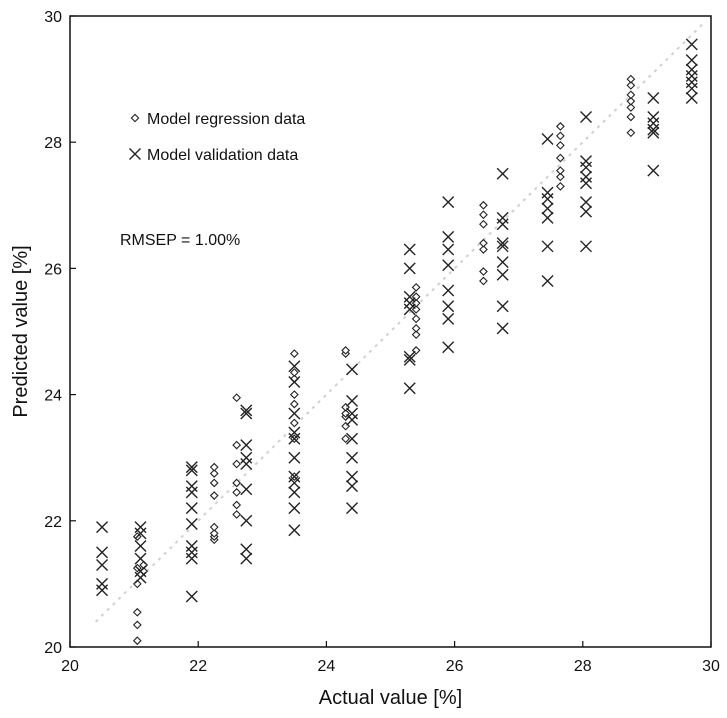 The height and width of the screenshot is (718, 727). I want to click on legend-marker-validation, so click(135, 154).